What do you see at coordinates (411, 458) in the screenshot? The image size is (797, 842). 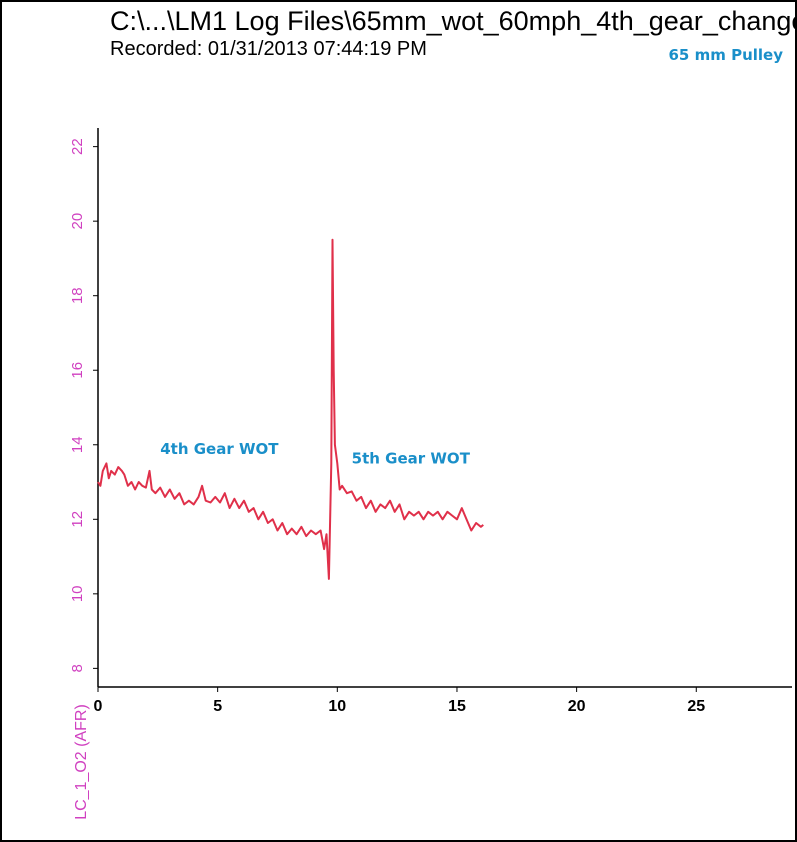 I see `gear-annotation: 5th Gear WOT` at bounding box center [411, 458].